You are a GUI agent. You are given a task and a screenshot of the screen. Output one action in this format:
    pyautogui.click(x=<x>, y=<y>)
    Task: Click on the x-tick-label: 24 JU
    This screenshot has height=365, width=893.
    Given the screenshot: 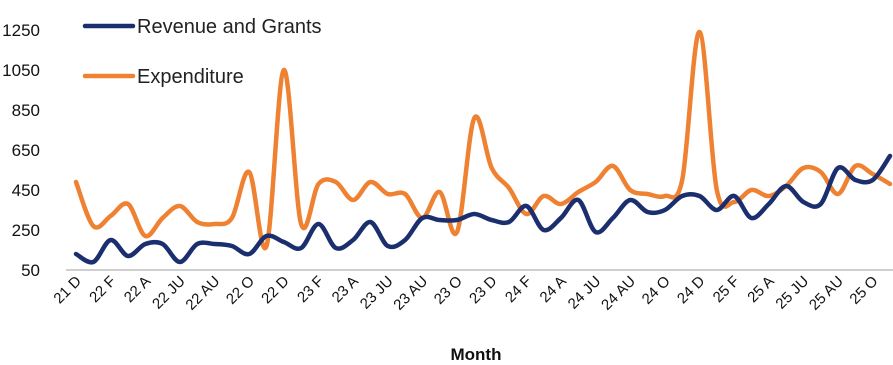 What is the action you would take?
    pyautogui.click(x=585, y=293)
    